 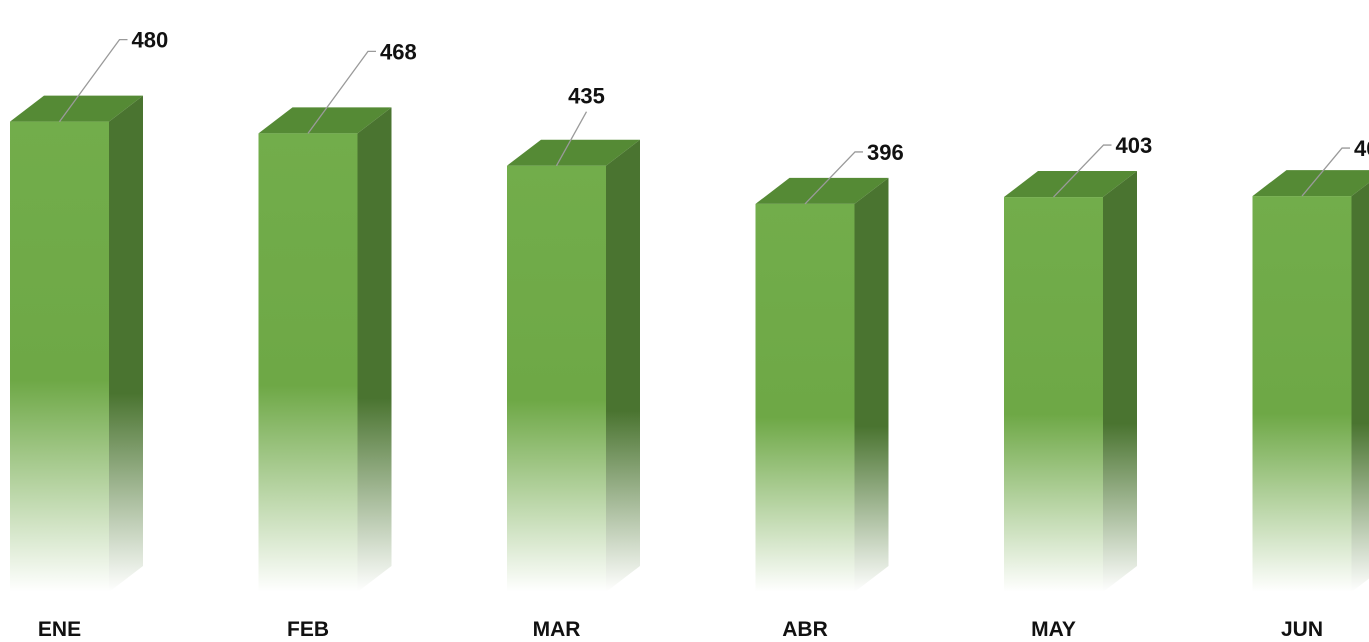 I want to click on data-label: 404, so click(x=1361, y=148).